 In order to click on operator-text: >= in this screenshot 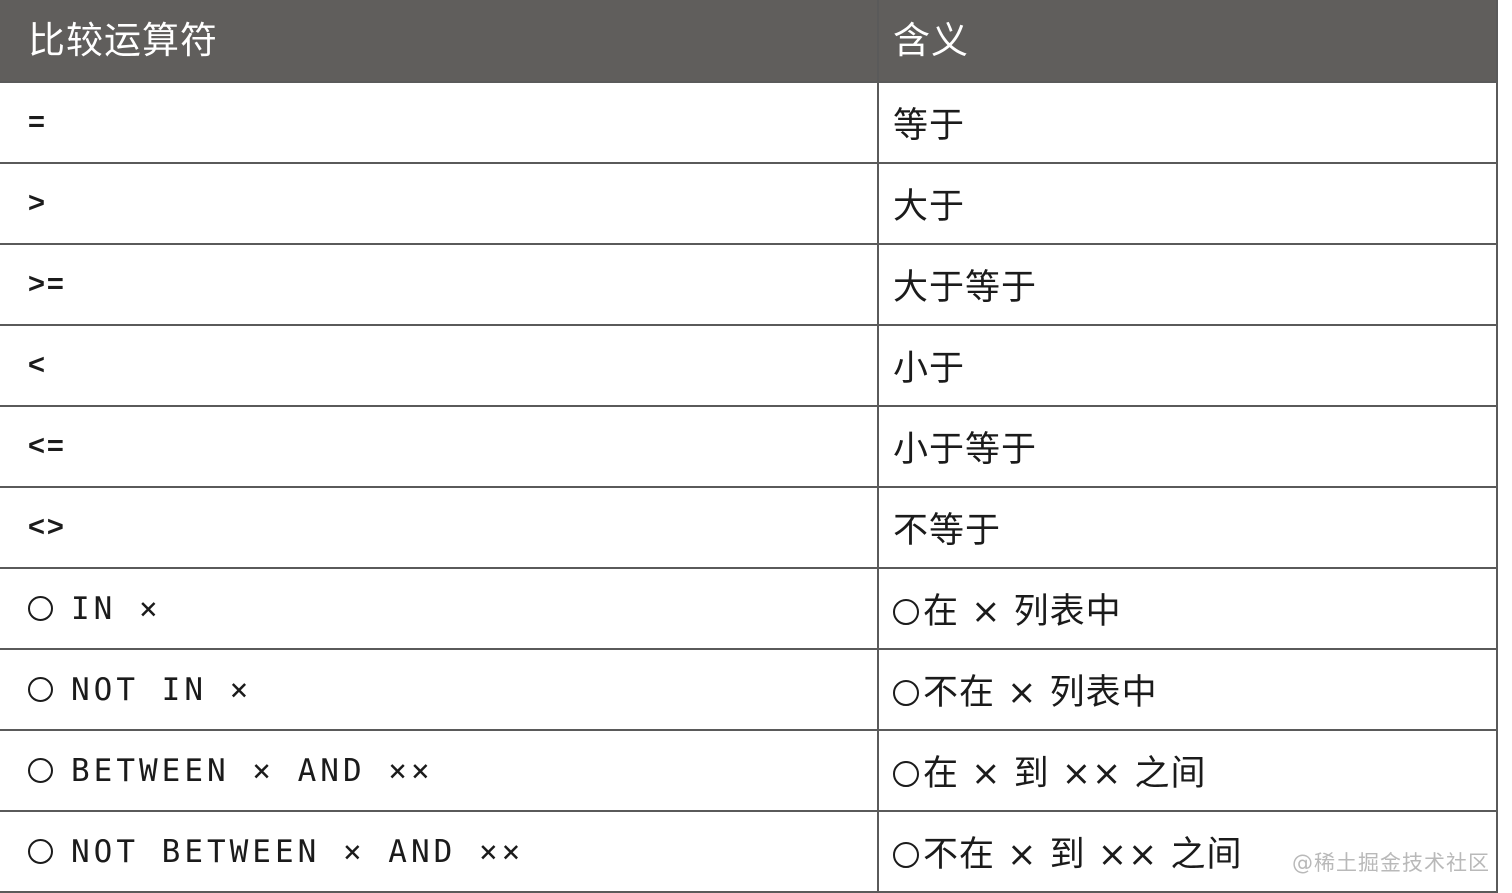, I will do `click(47, 284)`.